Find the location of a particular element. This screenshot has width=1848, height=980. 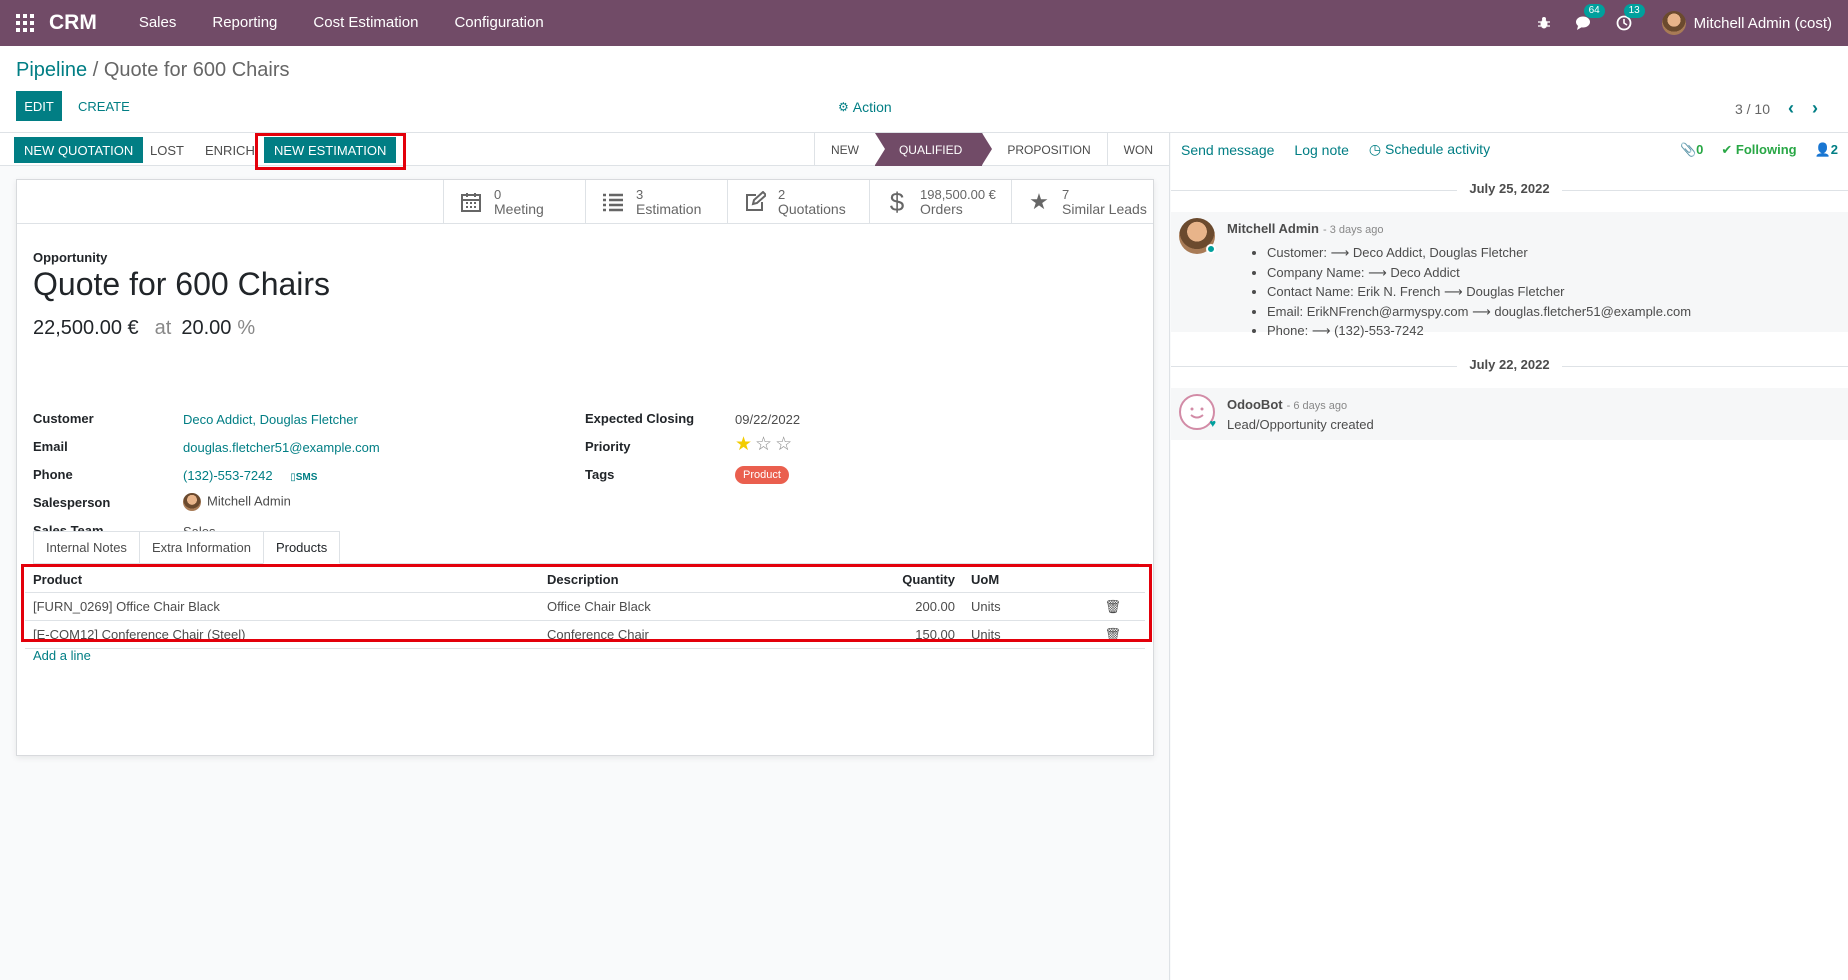

estimation-smart-button: 3 Estimation is located at coordinates (656, 202).